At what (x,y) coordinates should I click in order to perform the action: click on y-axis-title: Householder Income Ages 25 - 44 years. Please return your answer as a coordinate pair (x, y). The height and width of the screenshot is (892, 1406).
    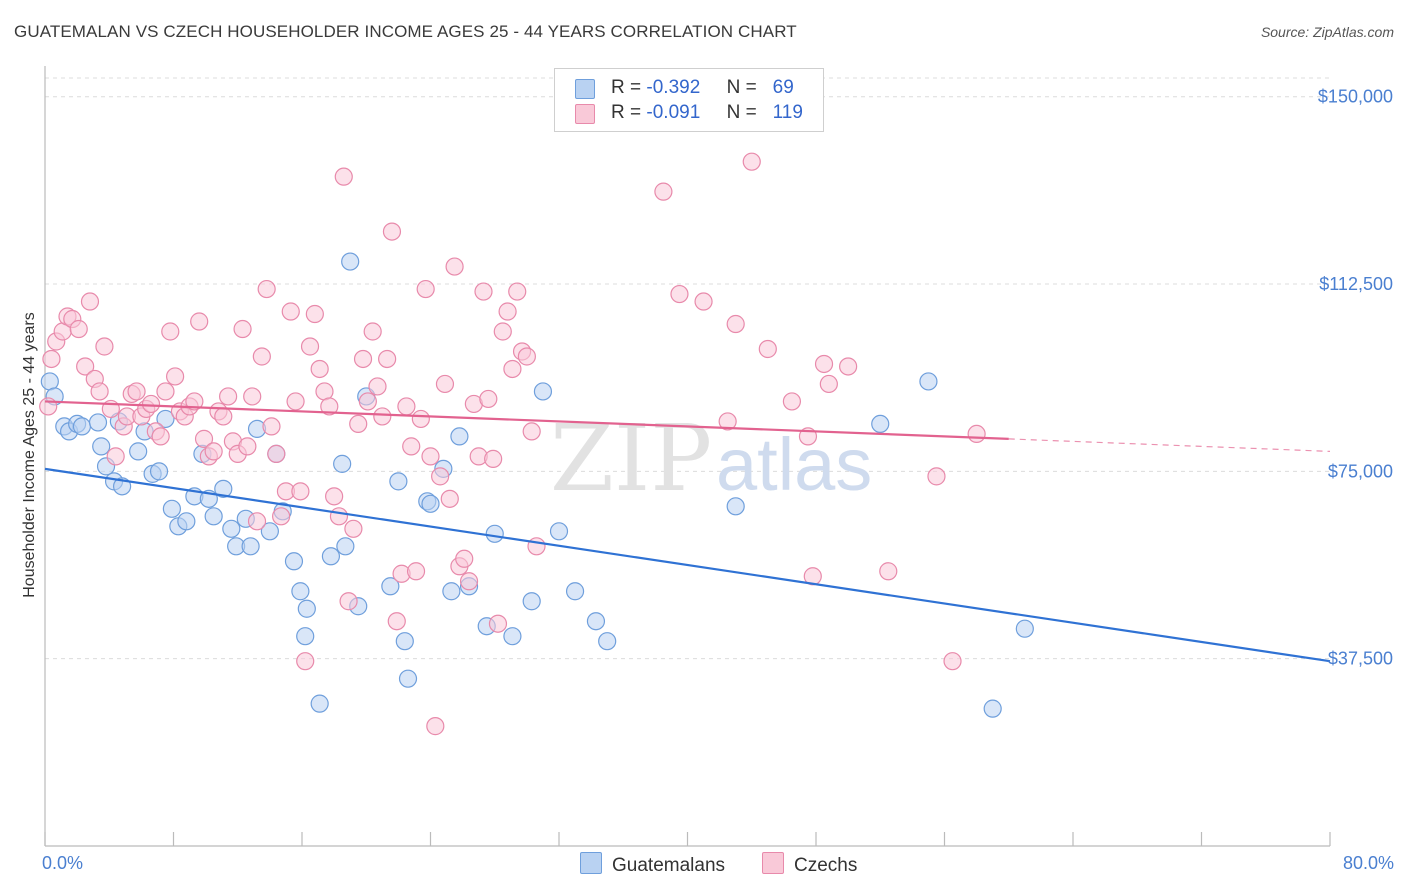
    Looking at the image, I should click on (29, 455).